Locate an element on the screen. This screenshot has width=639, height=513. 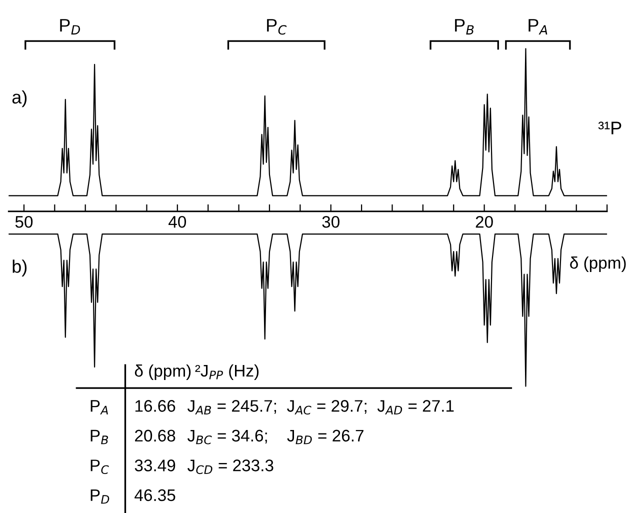
text: J$_{BC}$ = 34.6; J$_{BD}$ = 26.7 is located at coordinates (275, 437).